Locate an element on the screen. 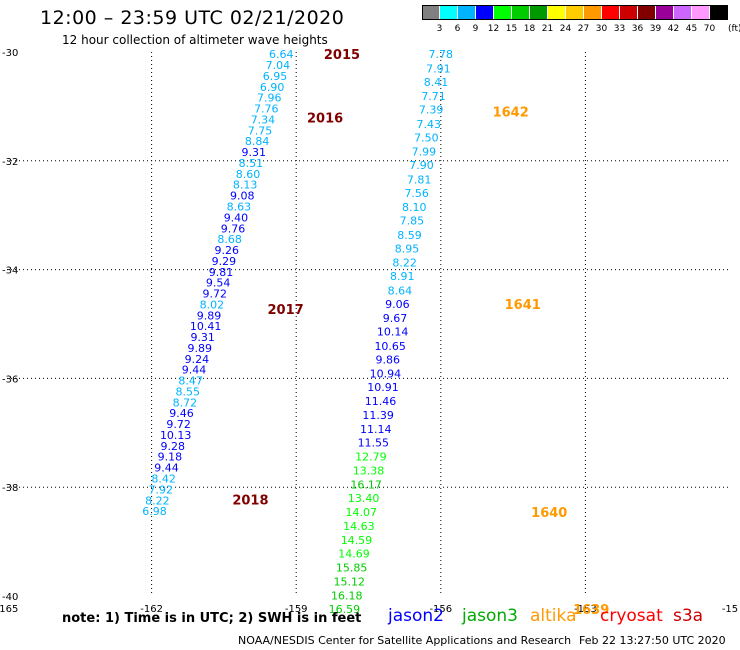  wave-height-point: 7.75 is located at coordinates (260, 130).